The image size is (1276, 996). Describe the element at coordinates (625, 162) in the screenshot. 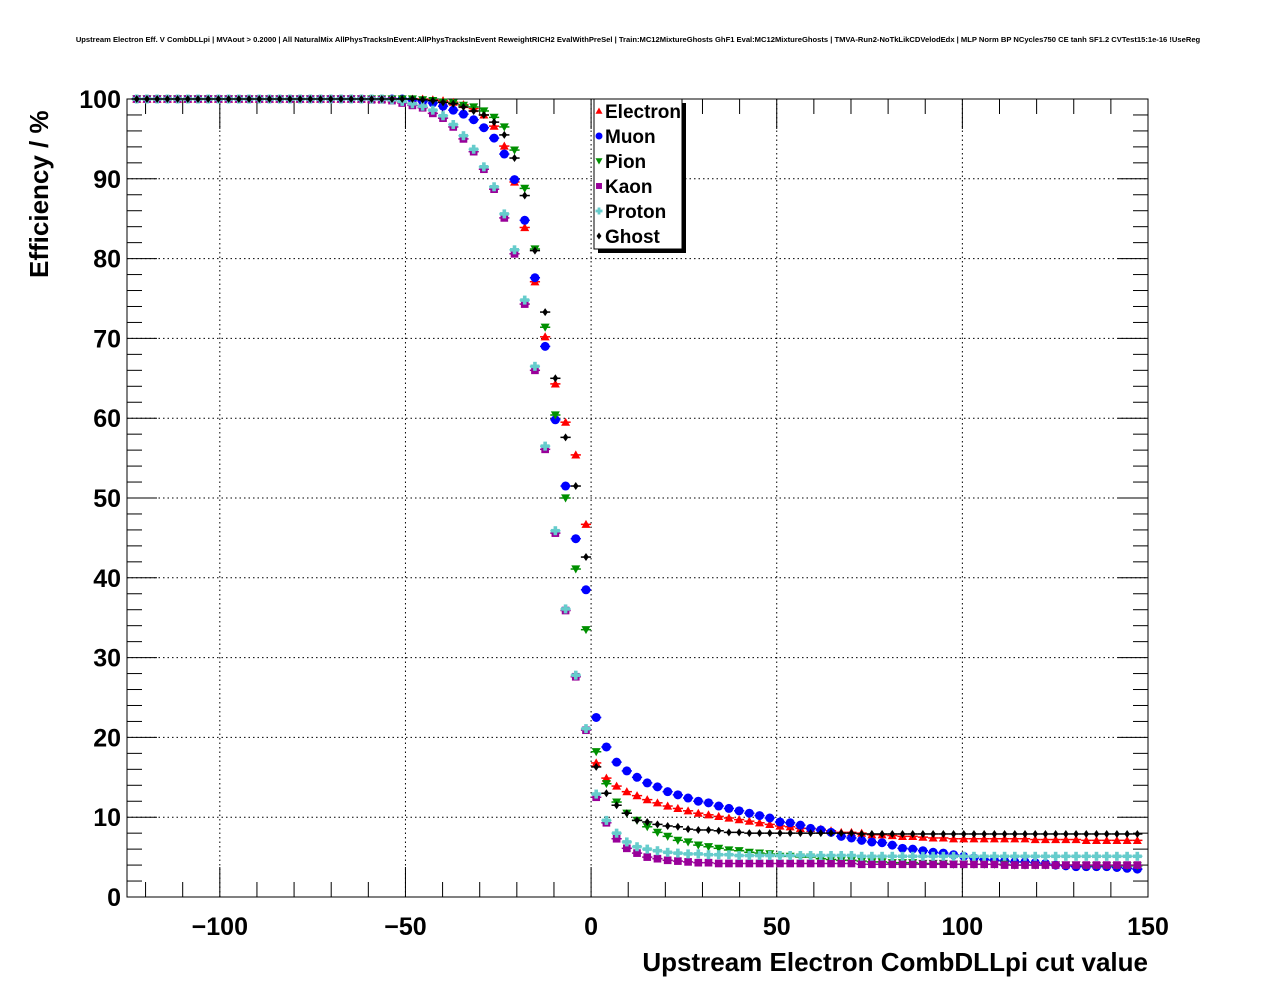

I see `legend-label: Pion` at that location.